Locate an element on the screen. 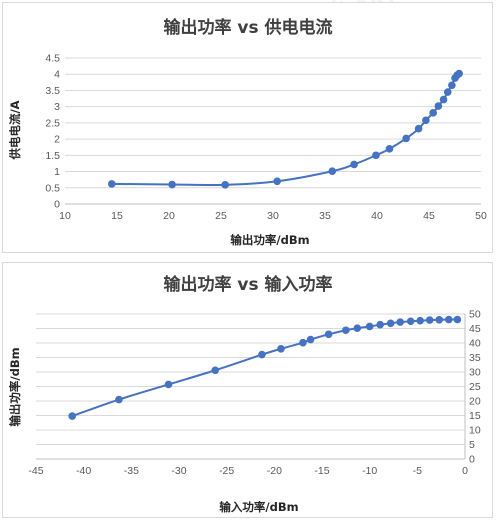 Image resolution: width=497 pixels, height=521 pixels. y-tick-label: 25 is located at coordinates (475, 387).